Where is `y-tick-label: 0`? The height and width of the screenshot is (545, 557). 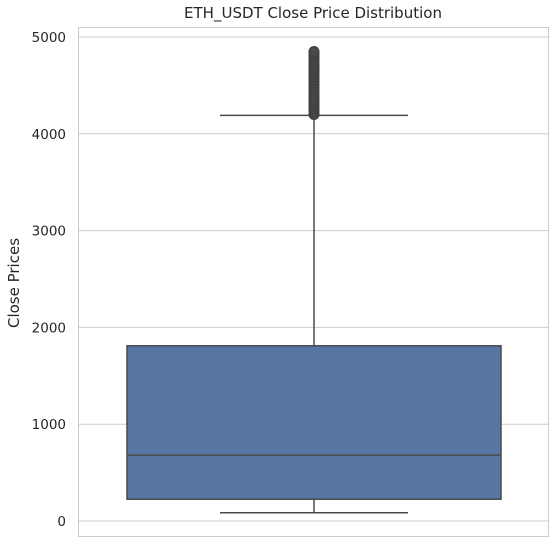 y-tick-label: 0 is located at coordinates (61, 522).